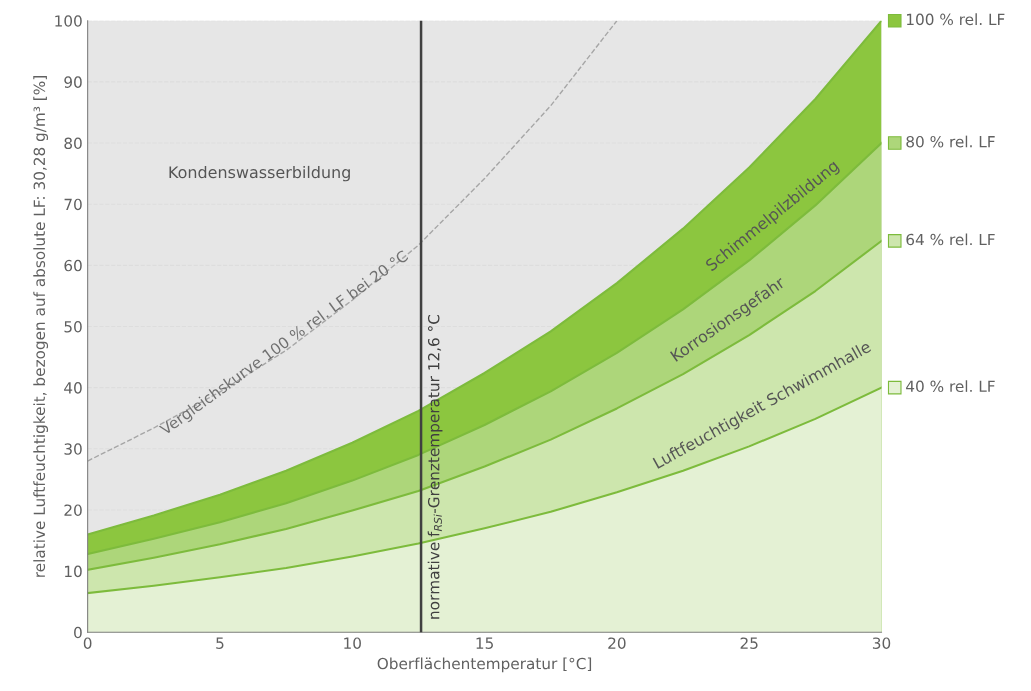  Describe the element at coordinates (73, 571) in the screenshot. I see `y-tick-label: 10` at that location.